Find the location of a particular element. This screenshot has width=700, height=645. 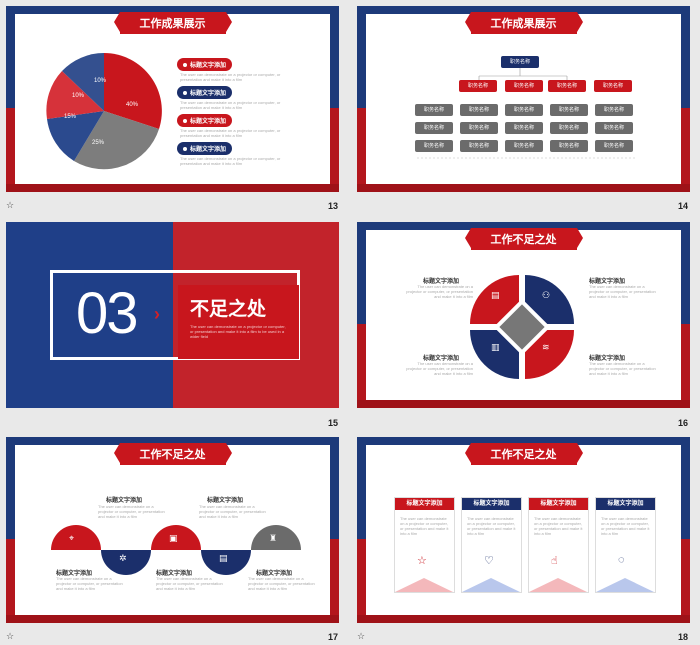

chat-icon: ◌ is located at coordinates (621, 560).